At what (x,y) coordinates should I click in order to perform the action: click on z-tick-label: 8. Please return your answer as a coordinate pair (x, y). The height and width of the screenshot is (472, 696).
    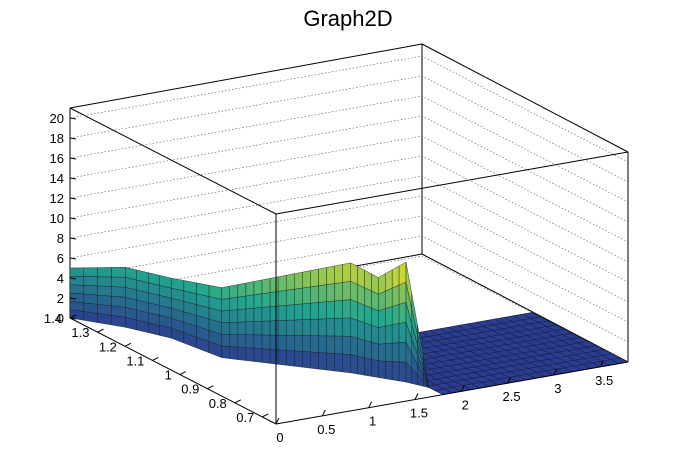
    Looking at the image, I should click on (60, 238).